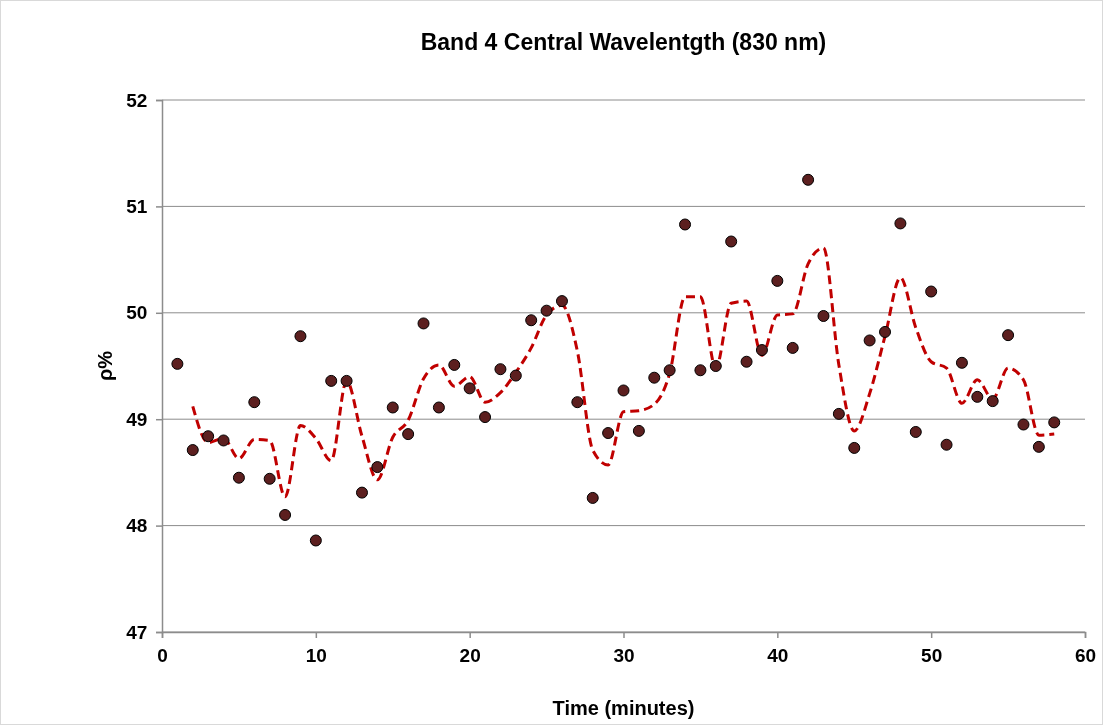  What do you see at coordinates (137, 100) in the screenshot?
I see `y-tick-label: 52` at bounding box center [137, 100].